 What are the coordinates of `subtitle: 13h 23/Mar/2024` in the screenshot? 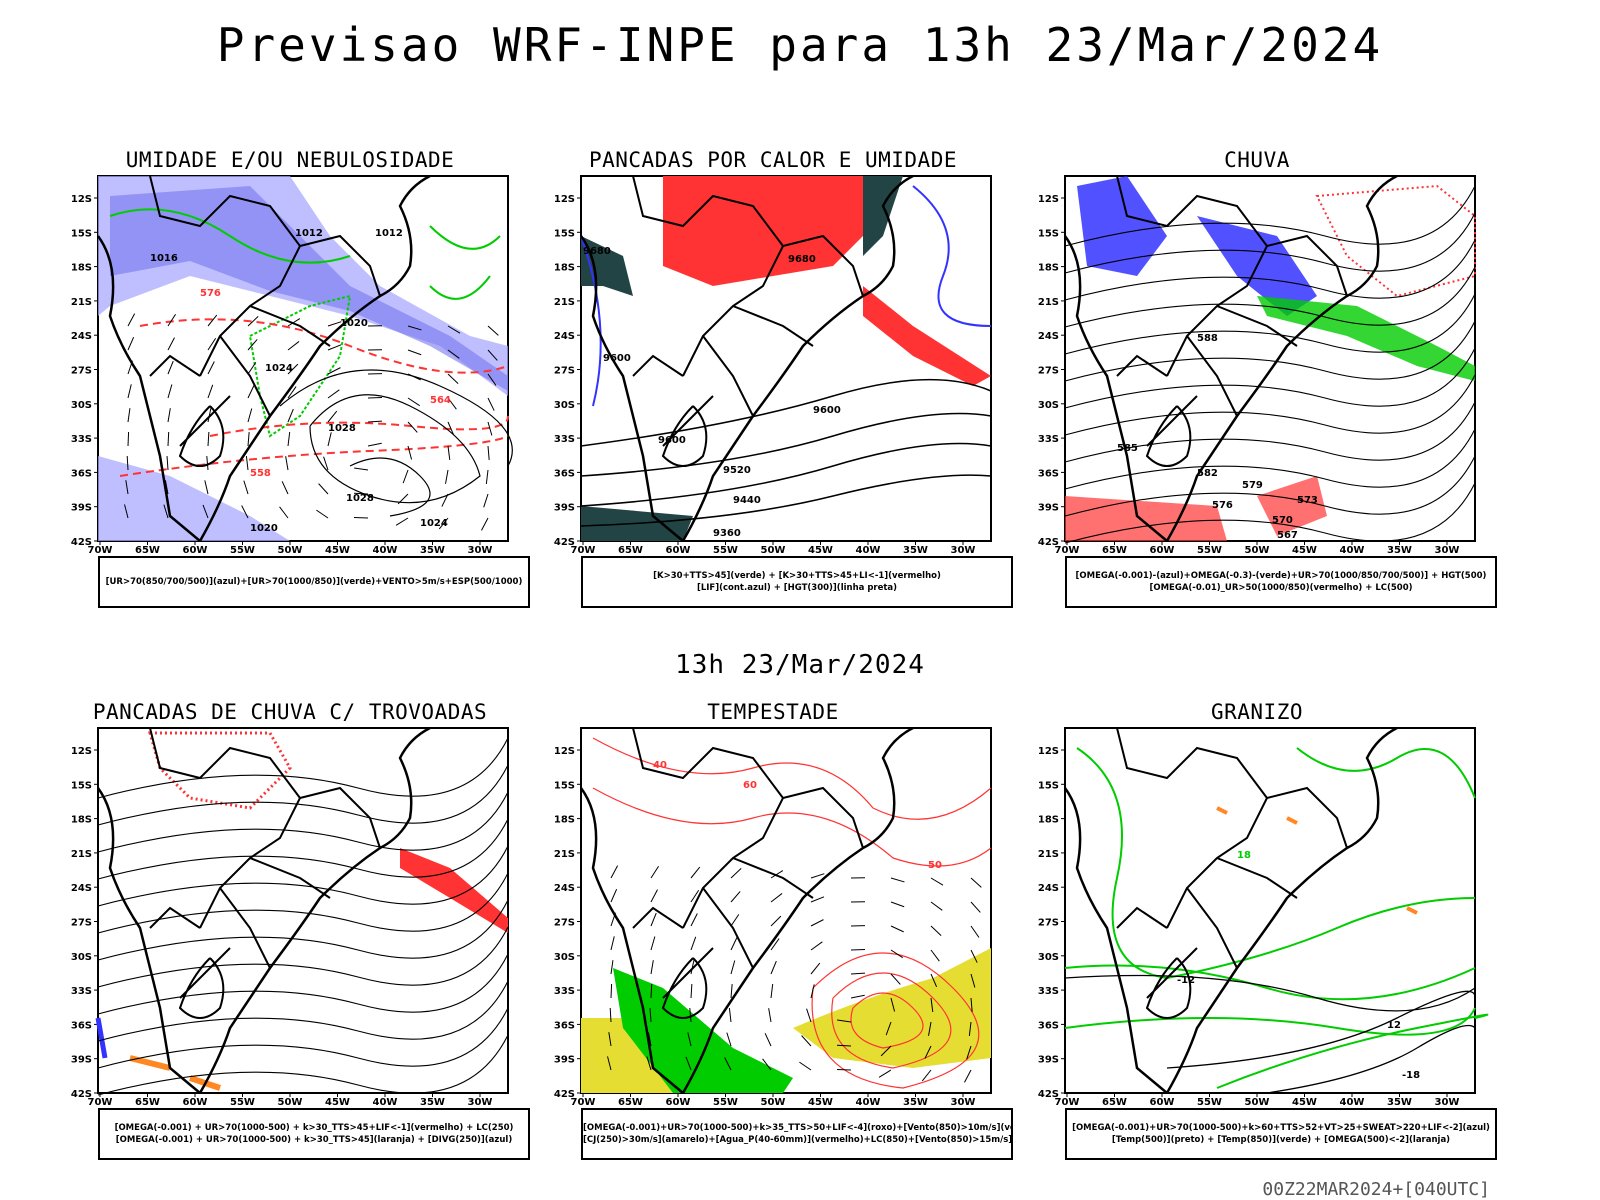 It's located at (800, 665).